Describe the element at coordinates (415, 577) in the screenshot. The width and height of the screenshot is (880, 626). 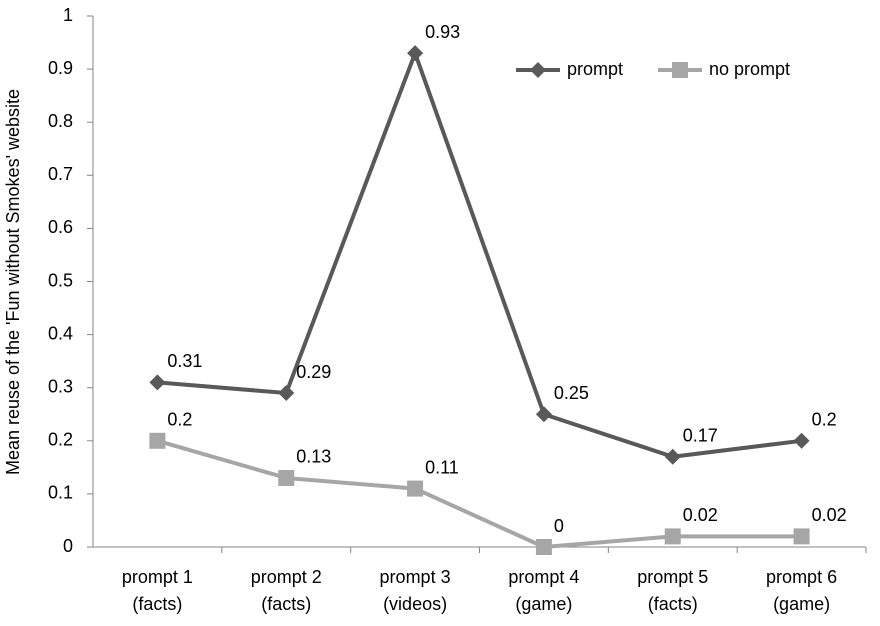
I see `x-tick-label: prompt 3` at that location.